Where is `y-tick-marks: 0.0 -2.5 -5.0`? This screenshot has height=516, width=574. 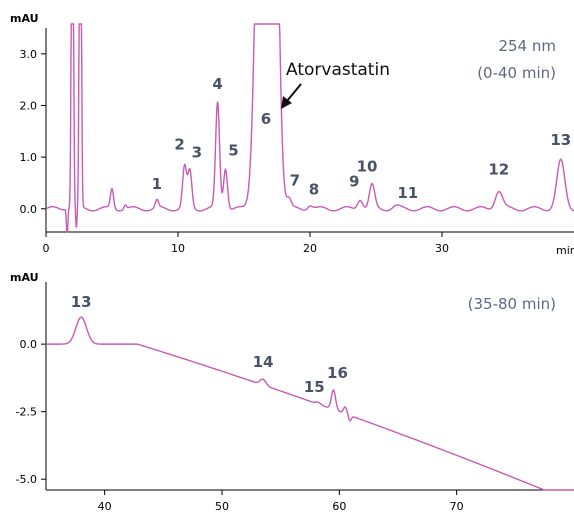 y-tick-marks: 0.0 -2.5 -5.0 is located at coordinates (31, 412).